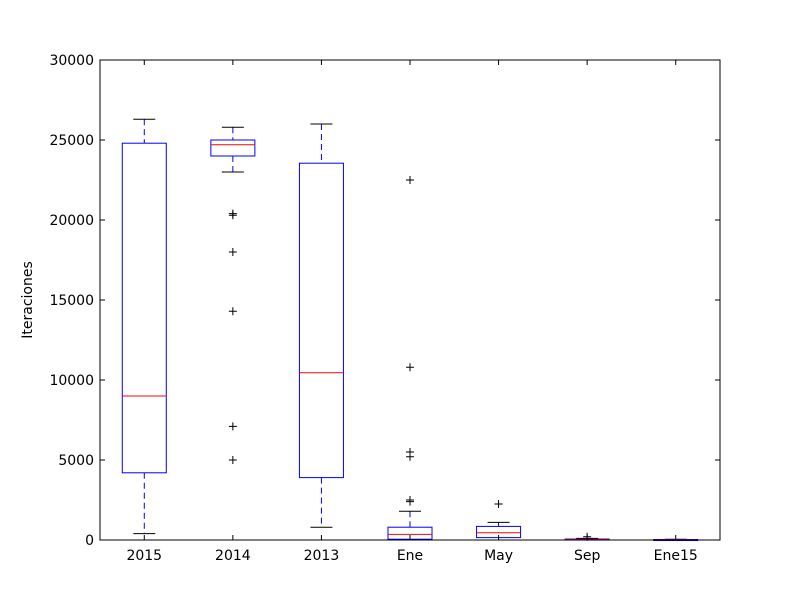  What do you see at coordinates (410, 358) in the screenshot?
I see `box-group-ene` at bounding box center [410, 358].